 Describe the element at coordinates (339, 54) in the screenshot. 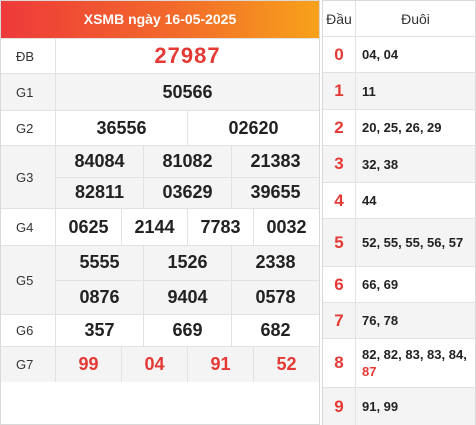

I see `loto-head-digit: 0` at that location.